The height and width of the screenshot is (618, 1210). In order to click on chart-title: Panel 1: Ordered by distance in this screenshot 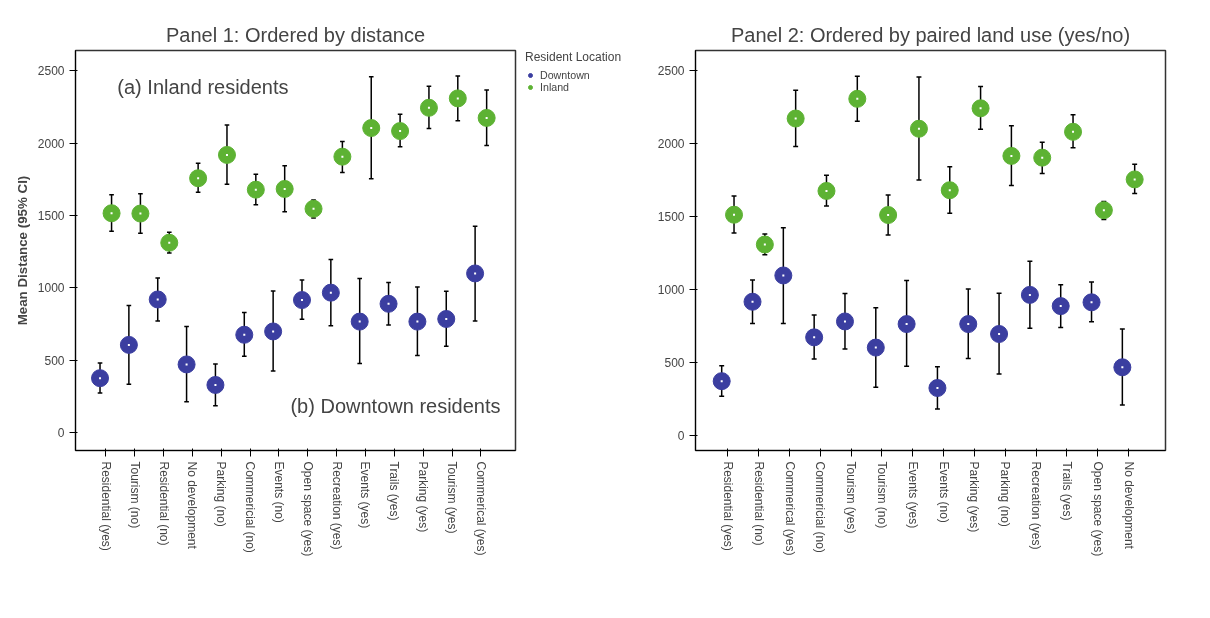, I will do `click(295, 34)`.